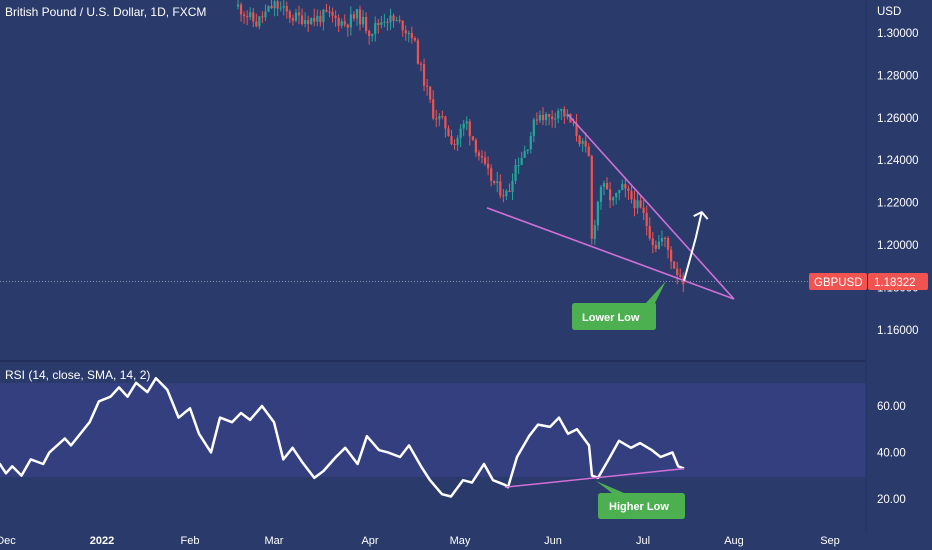 The height and width of the screenshot is (550, 932). Describe the element at coordinates (898, 281) in the screenshot. I see `price-tag-value-box` at that location.